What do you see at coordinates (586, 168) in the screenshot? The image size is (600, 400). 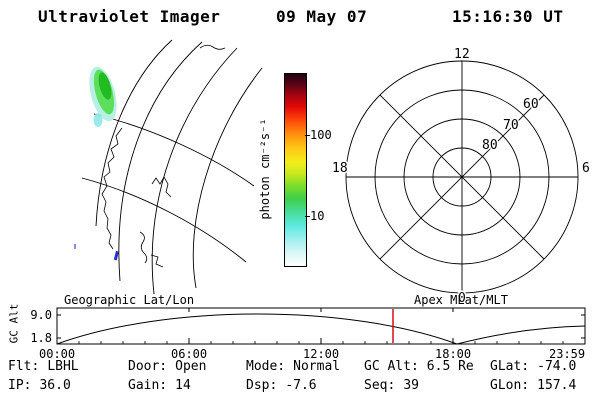 I see `mlt-label-6: 6` at bounding box center [586, 168].